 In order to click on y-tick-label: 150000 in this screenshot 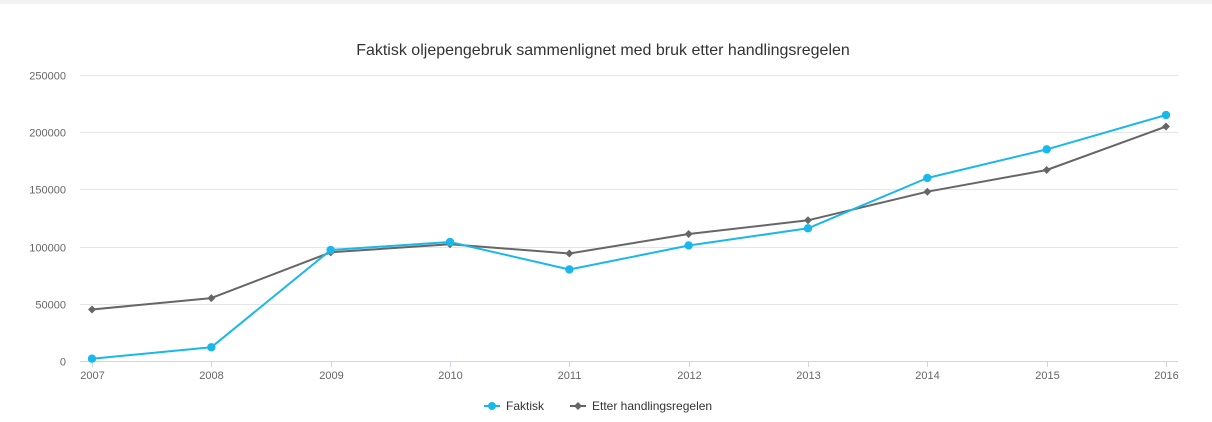, I will do `click(47, 191)`.